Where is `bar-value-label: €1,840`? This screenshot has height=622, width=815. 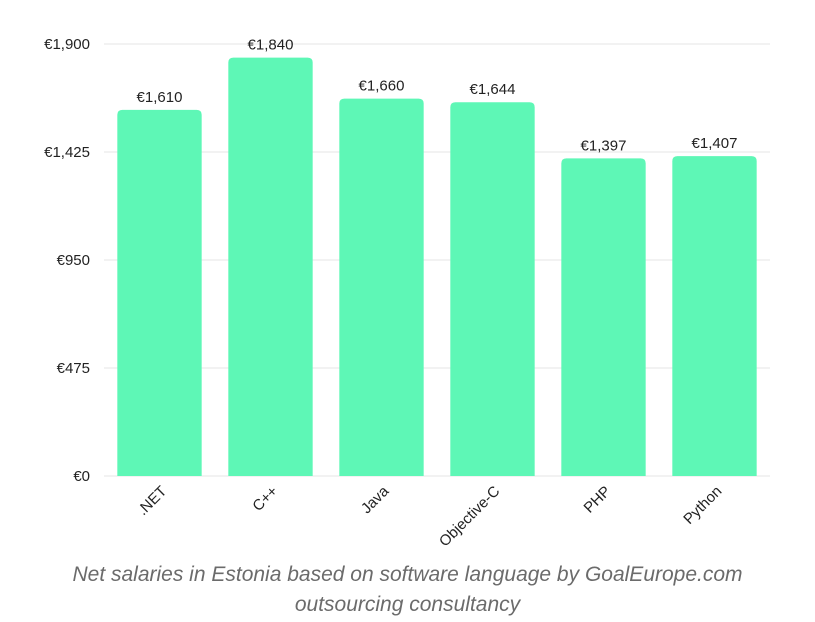 bar-value-label: €1,840 is located at coordinates (271, 45).